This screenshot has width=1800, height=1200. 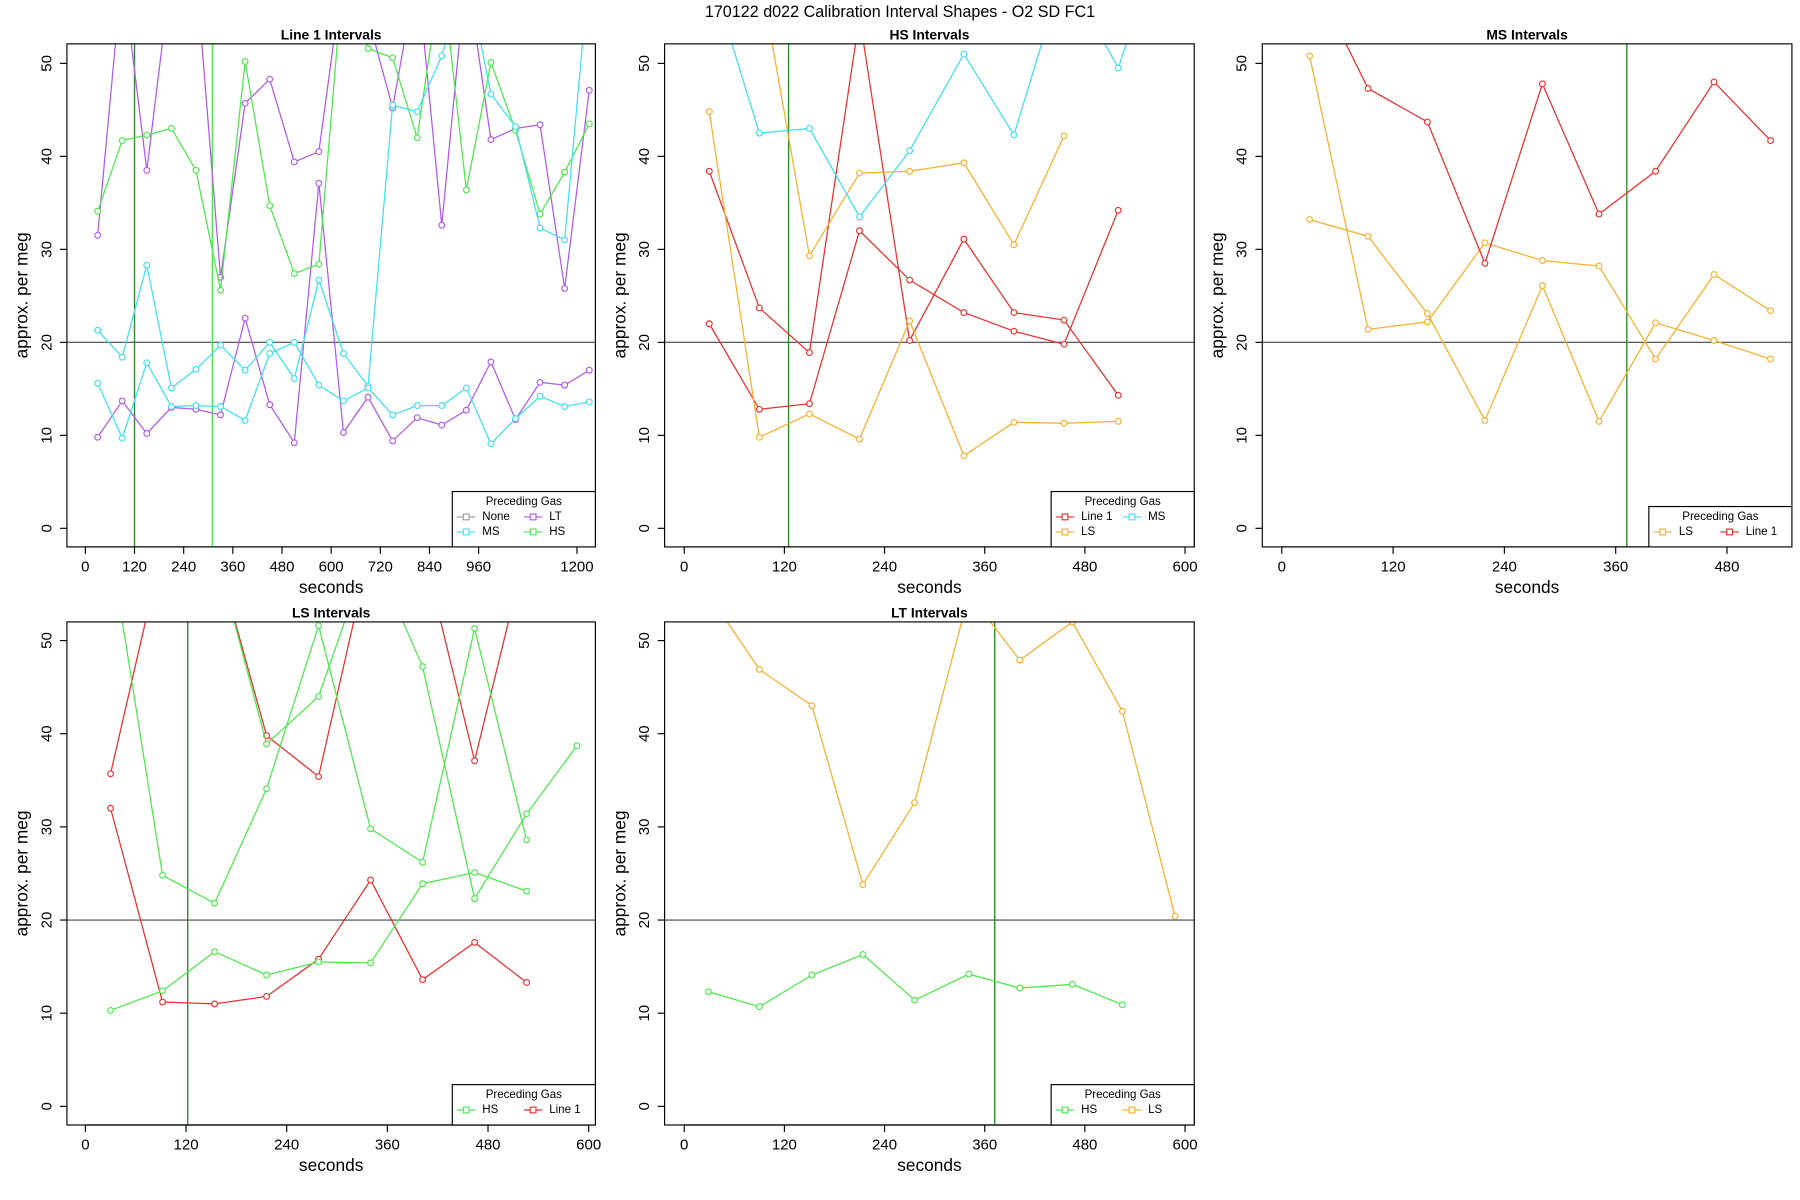 What do you see at coordinates (331, 613) in the screenshot?
I see `panel-title: LS Intervals` at bounding box center [331, 613].